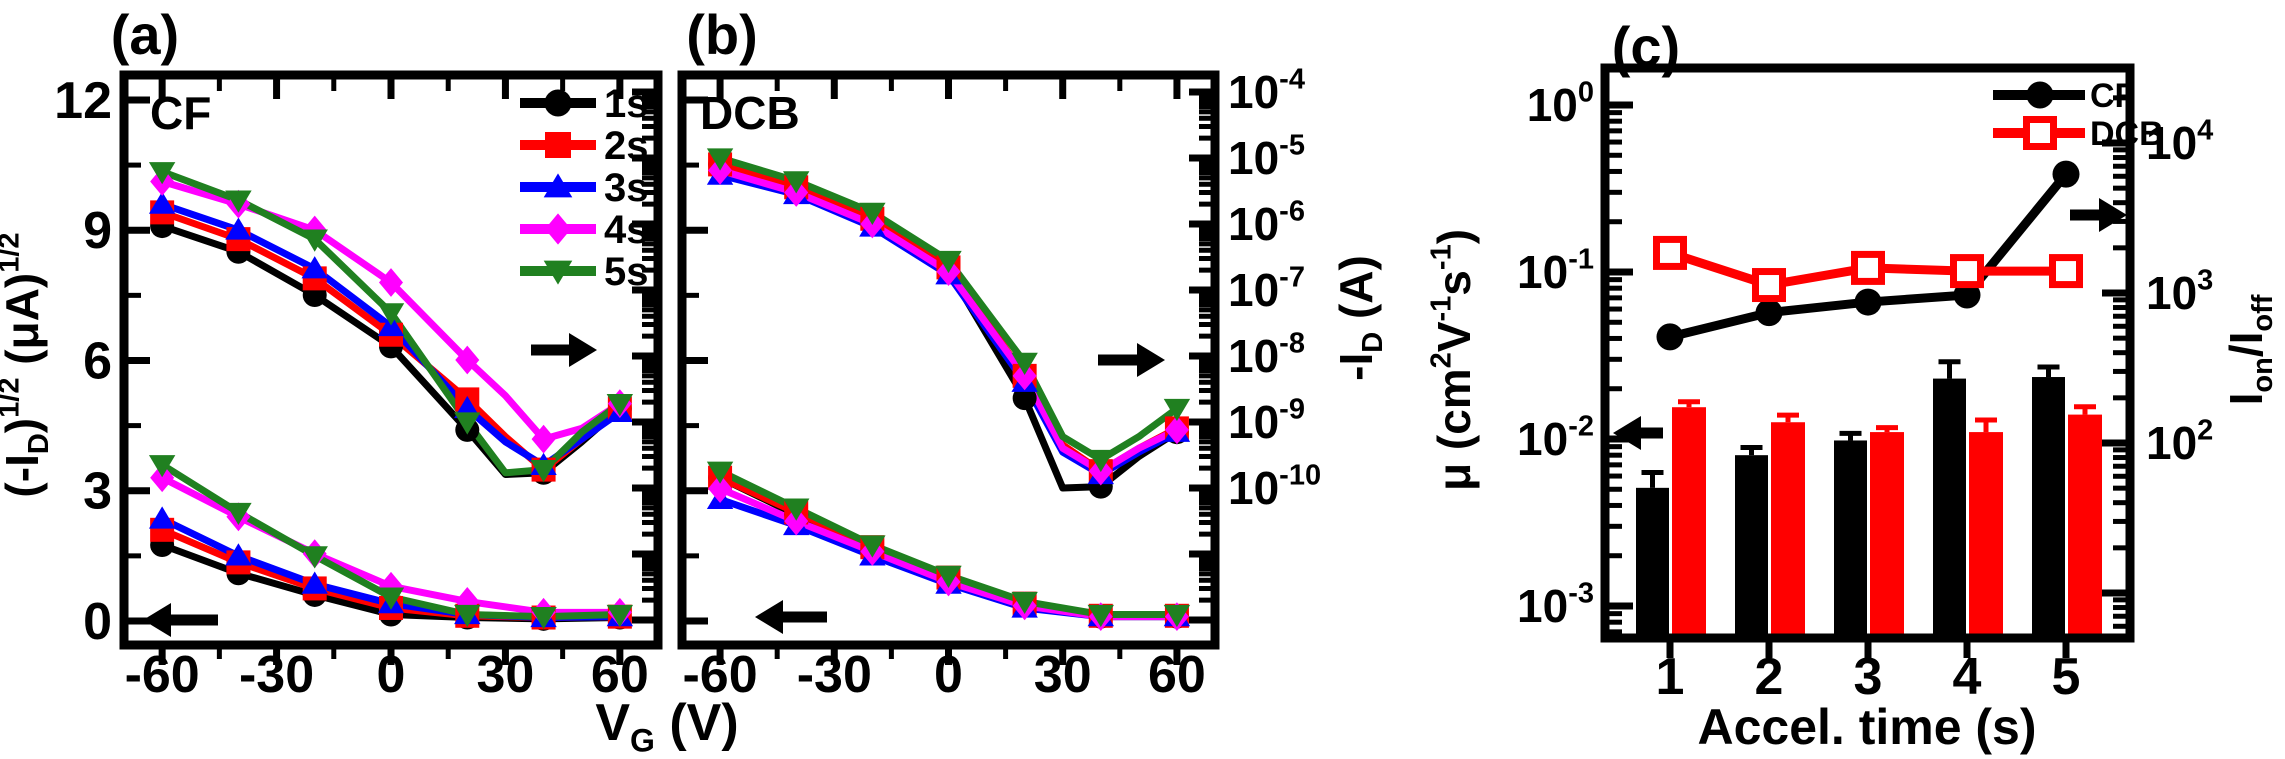  What do you see at coordinates (558, 145) in the screenshot?
I see `square-legend-icon` at bounding box center [558, 145].